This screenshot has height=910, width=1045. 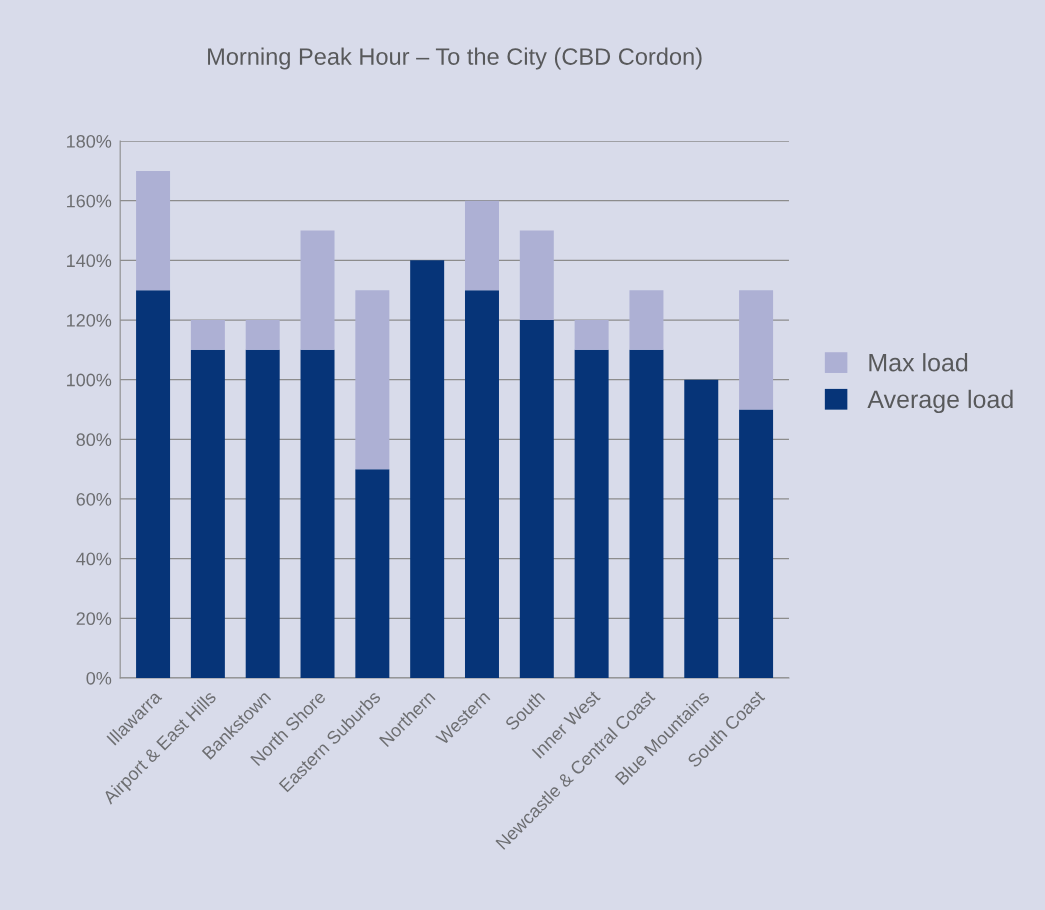 I want to click on y-tick-label: 0%, so click(x=99, y=678).